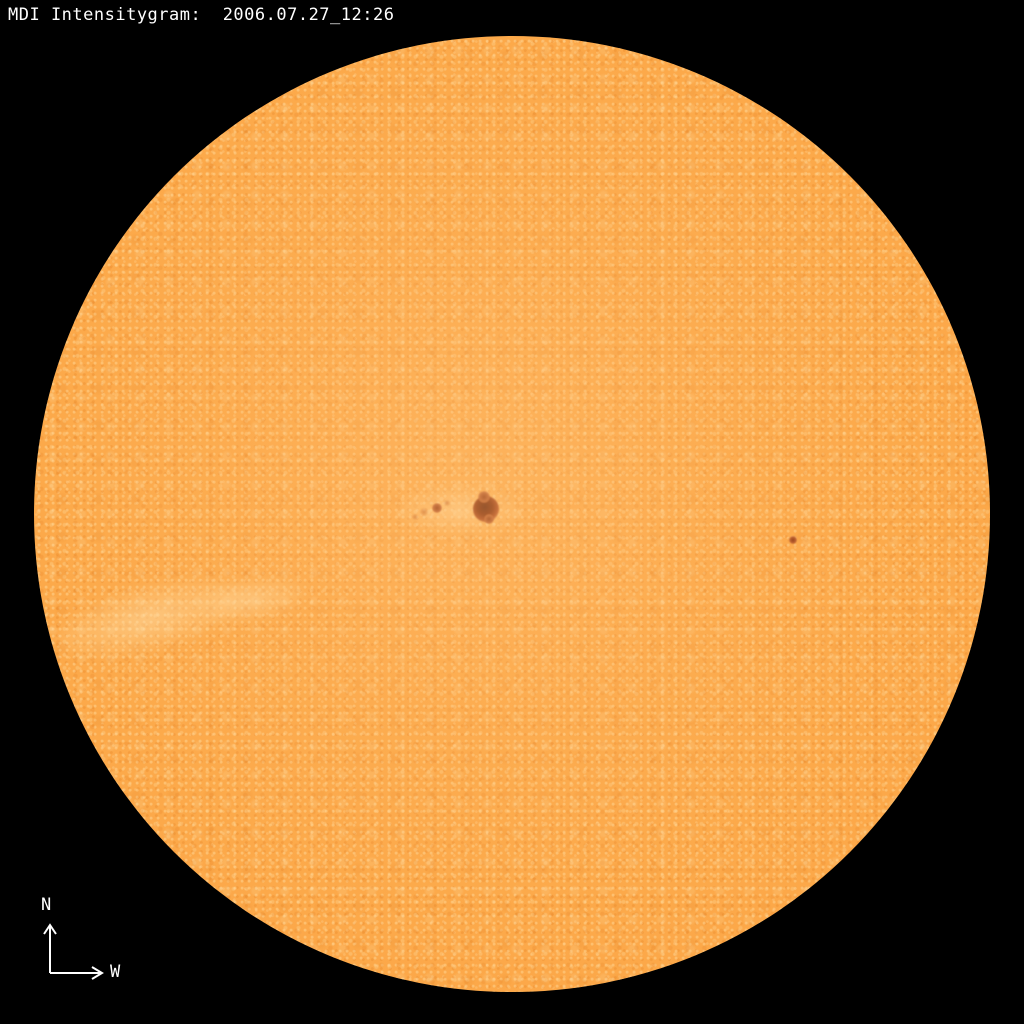 This screenshot has height=1024, width=1024. What do you see at coordinates (460, 510) in the screenshot?
I see `plage-active-region` at bounding box center [460, 510].